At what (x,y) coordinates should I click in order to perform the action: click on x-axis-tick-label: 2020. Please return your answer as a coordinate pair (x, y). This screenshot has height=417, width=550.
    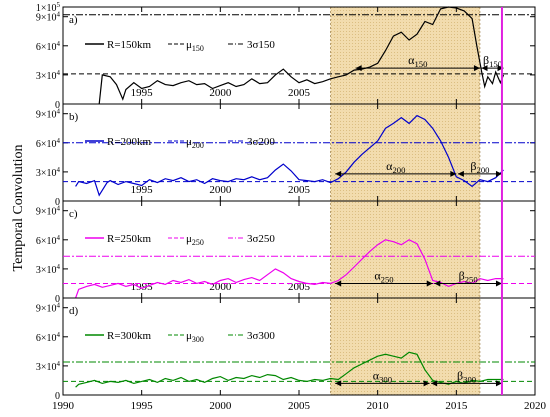
    Looking at the image, I should click on (535, 406).